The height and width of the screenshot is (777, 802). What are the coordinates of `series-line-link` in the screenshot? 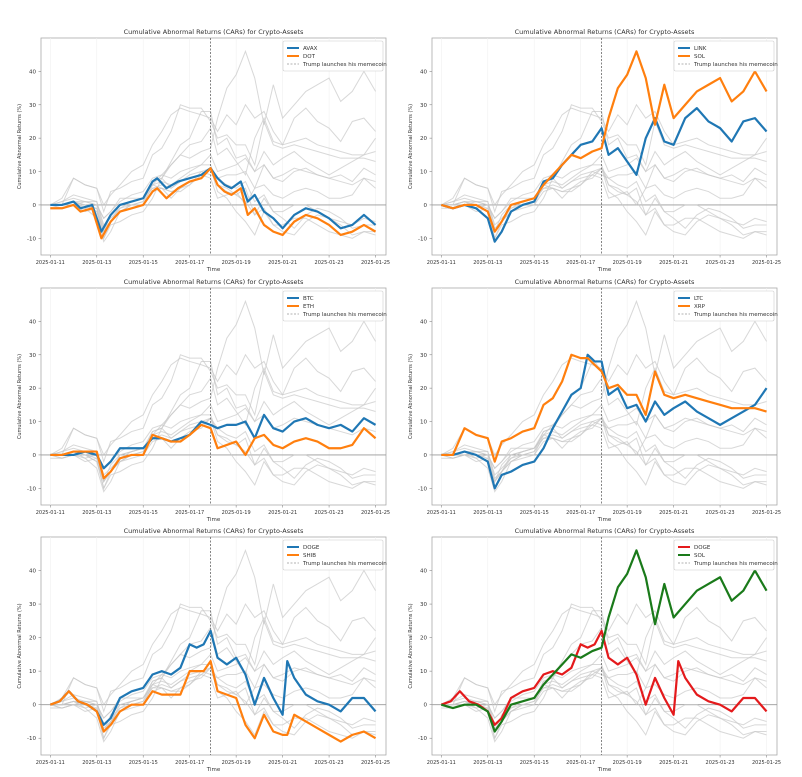 It's located at (604, 175).